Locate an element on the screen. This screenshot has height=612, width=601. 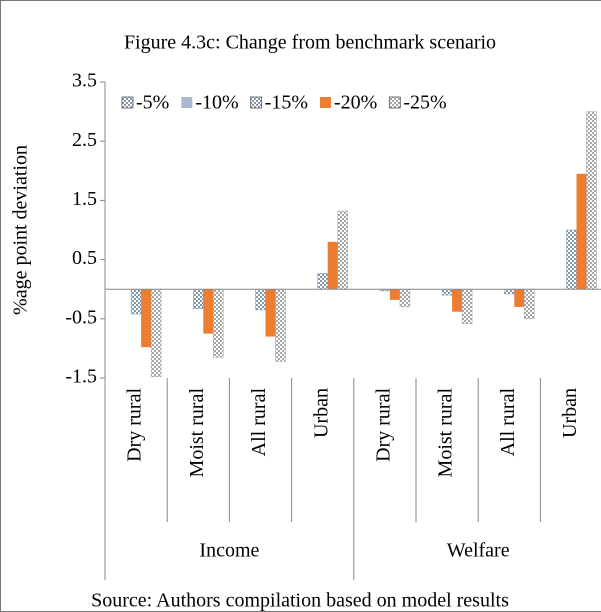
group-label: Income is located at coordinates (229, 551).